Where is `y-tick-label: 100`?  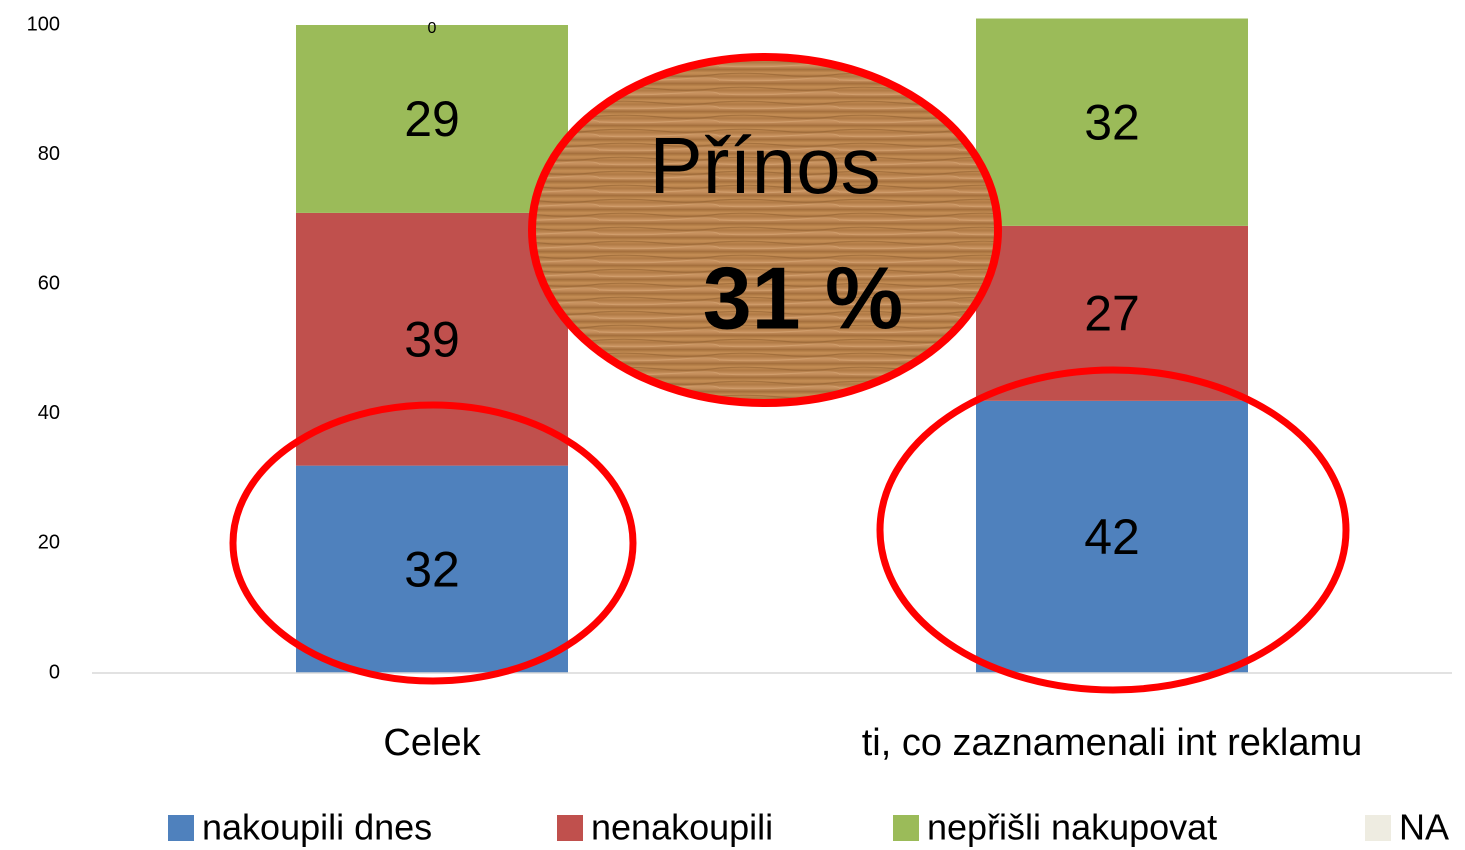
y-tick-label: 100 is located at coordinates (43, 24).